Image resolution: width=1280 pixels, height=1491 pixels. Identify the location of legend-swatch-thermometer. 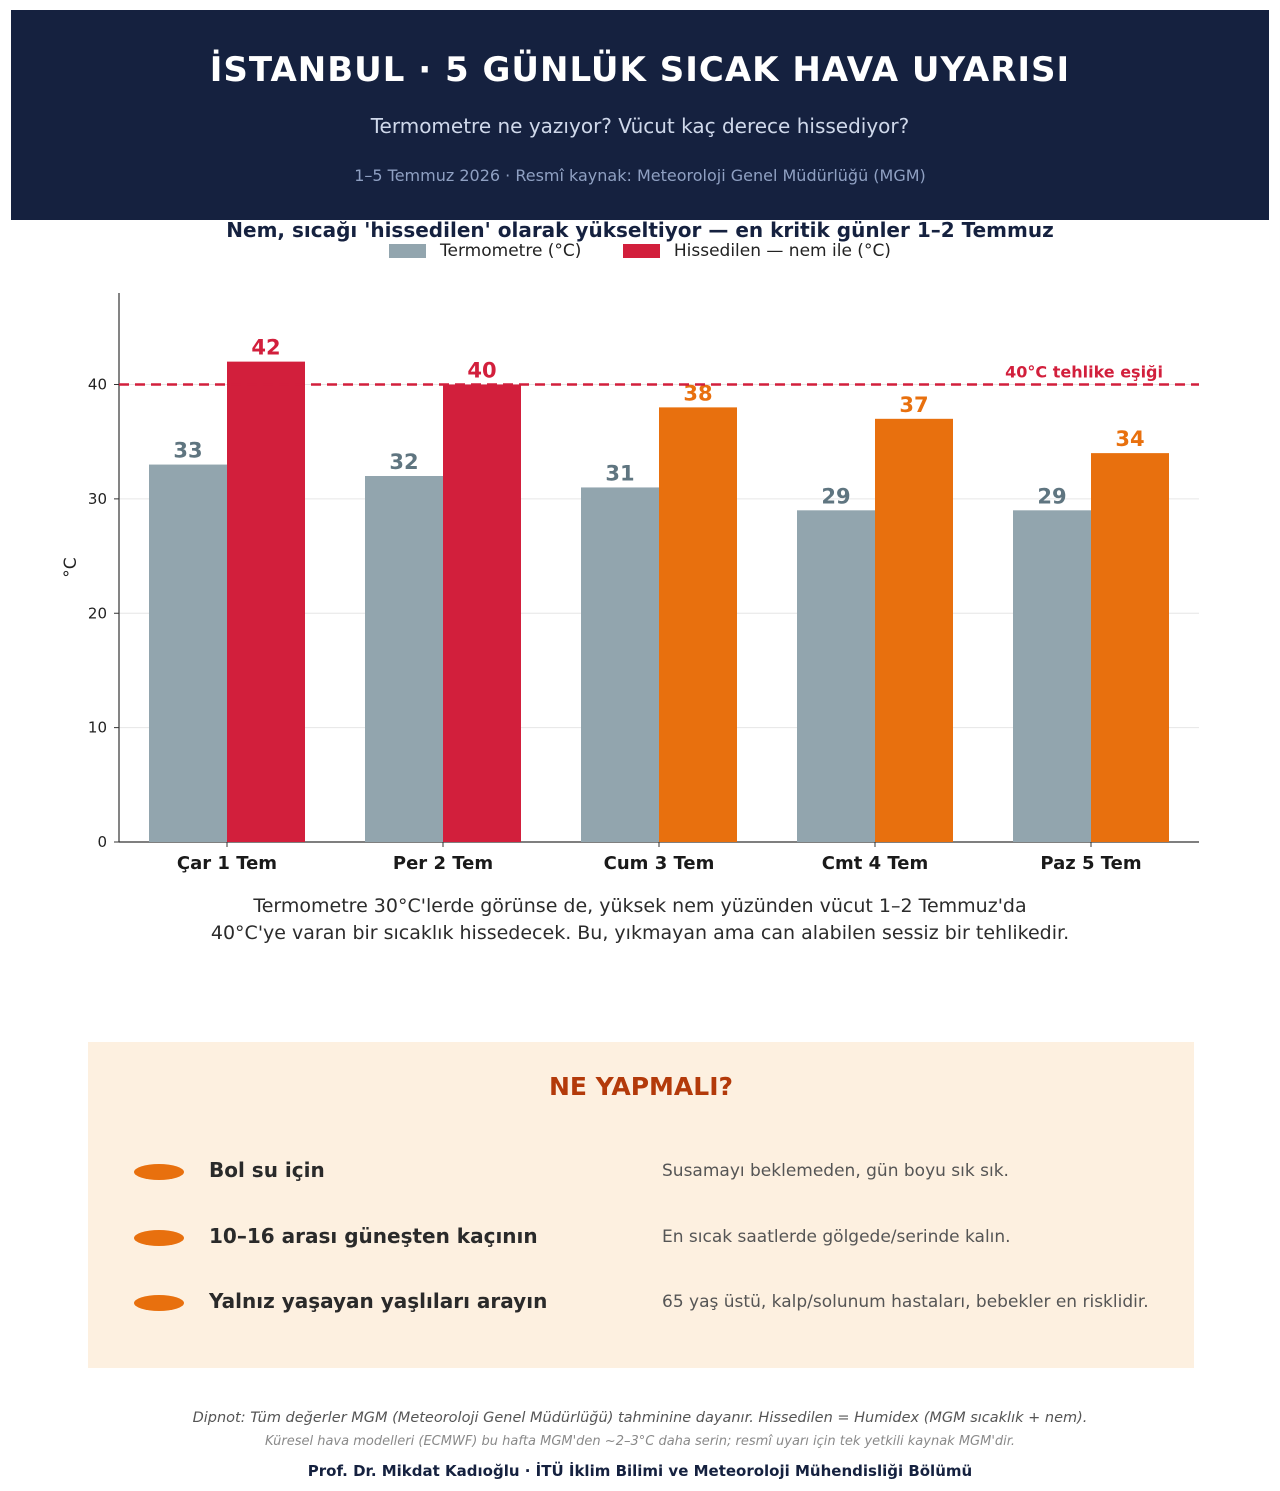
(408, 251).